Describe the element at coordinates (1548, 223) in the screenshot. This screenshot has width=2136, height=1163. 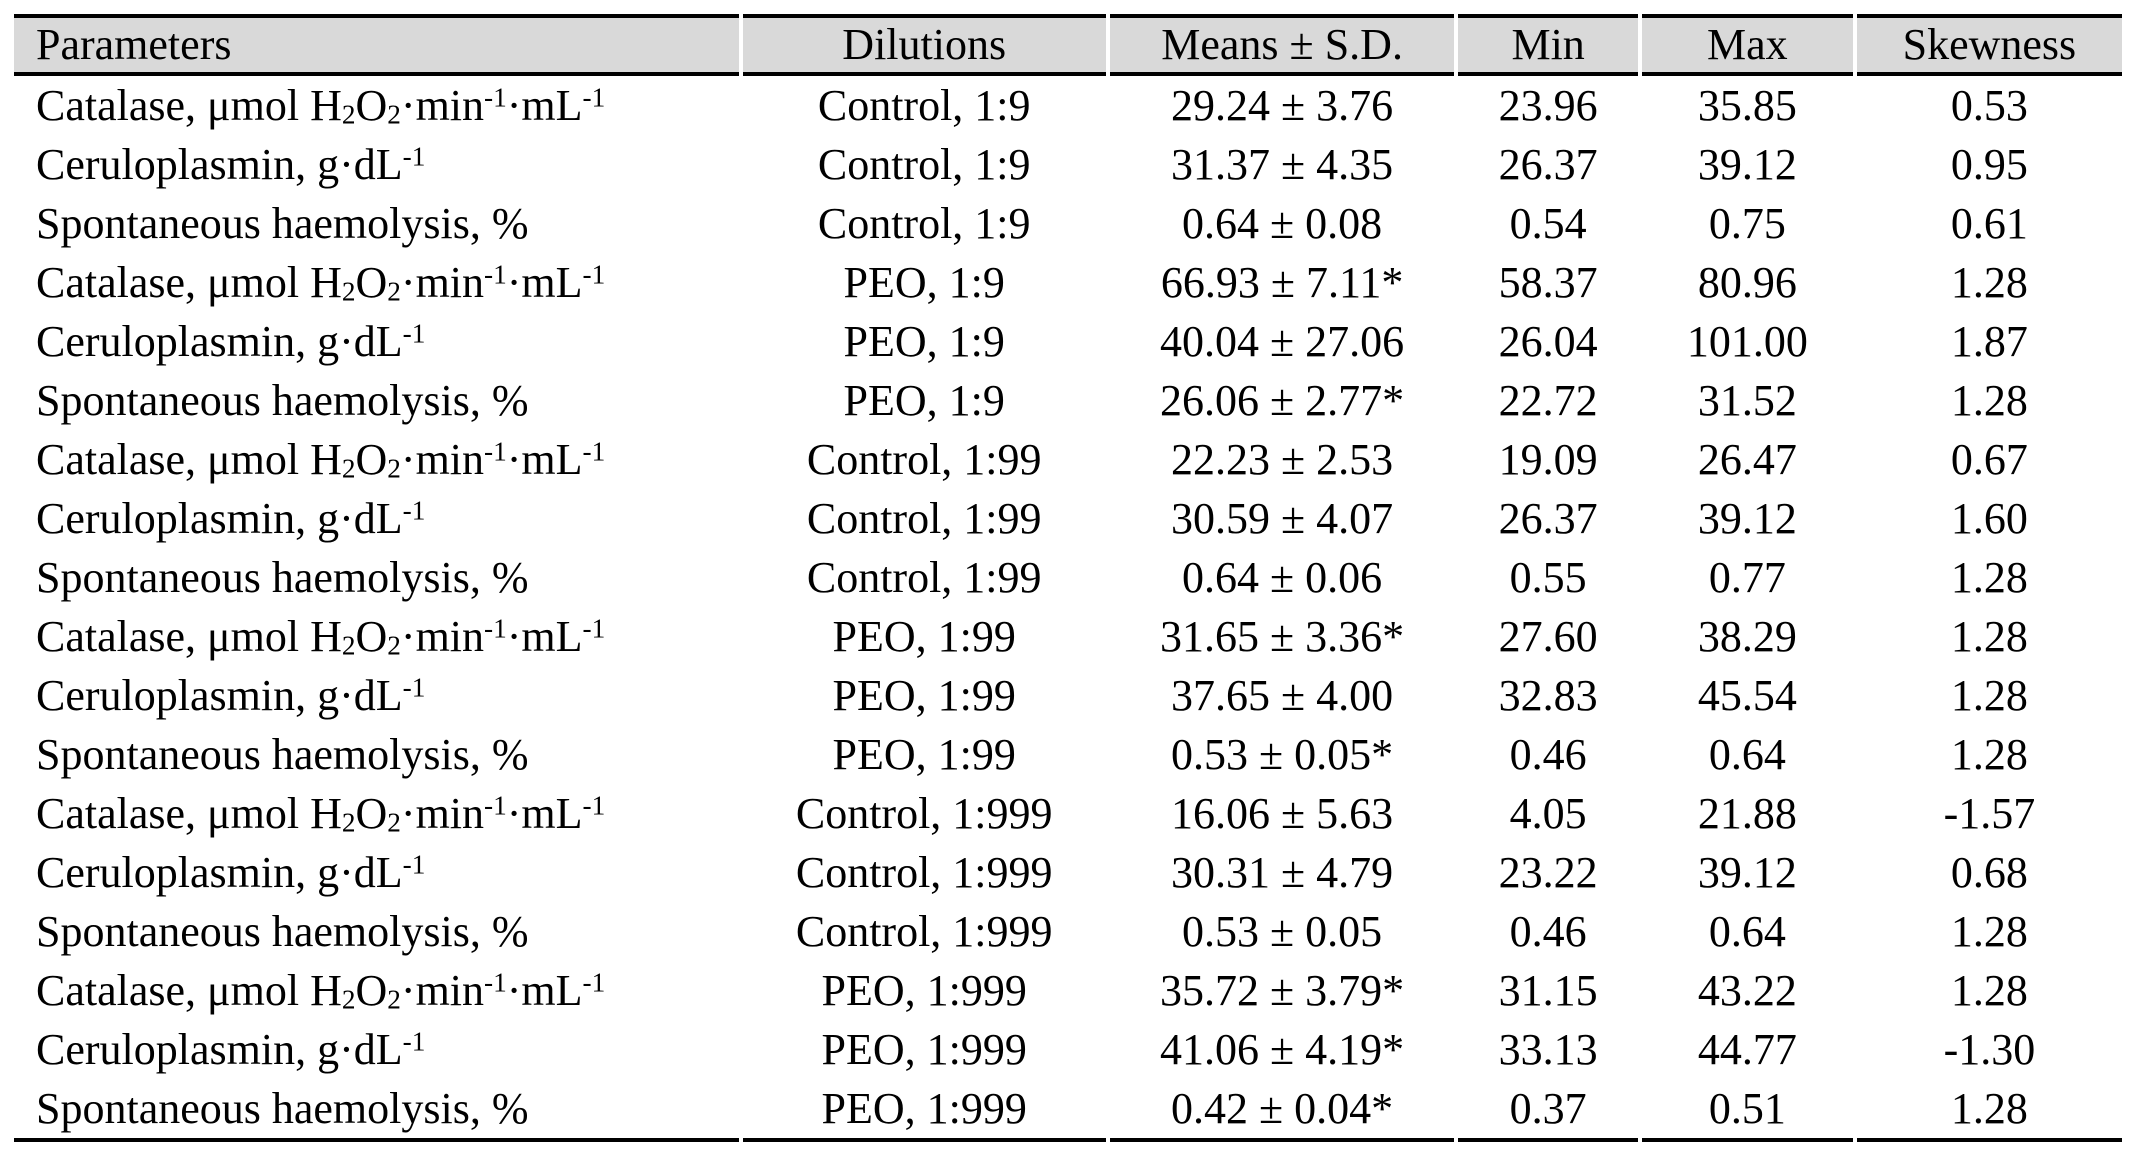
I see `min-cell: 0.54` at that location.